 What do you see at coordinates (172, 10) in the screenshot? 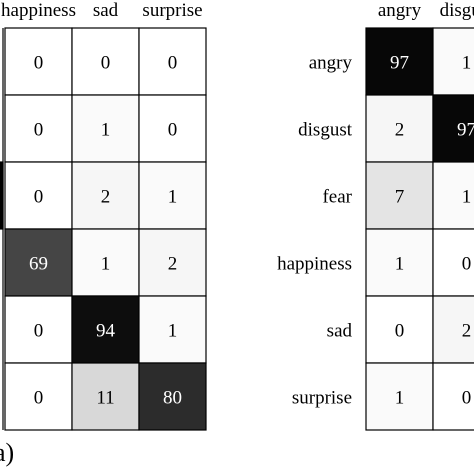
I see `column-label: surprise` at bounding box center [172, 10].